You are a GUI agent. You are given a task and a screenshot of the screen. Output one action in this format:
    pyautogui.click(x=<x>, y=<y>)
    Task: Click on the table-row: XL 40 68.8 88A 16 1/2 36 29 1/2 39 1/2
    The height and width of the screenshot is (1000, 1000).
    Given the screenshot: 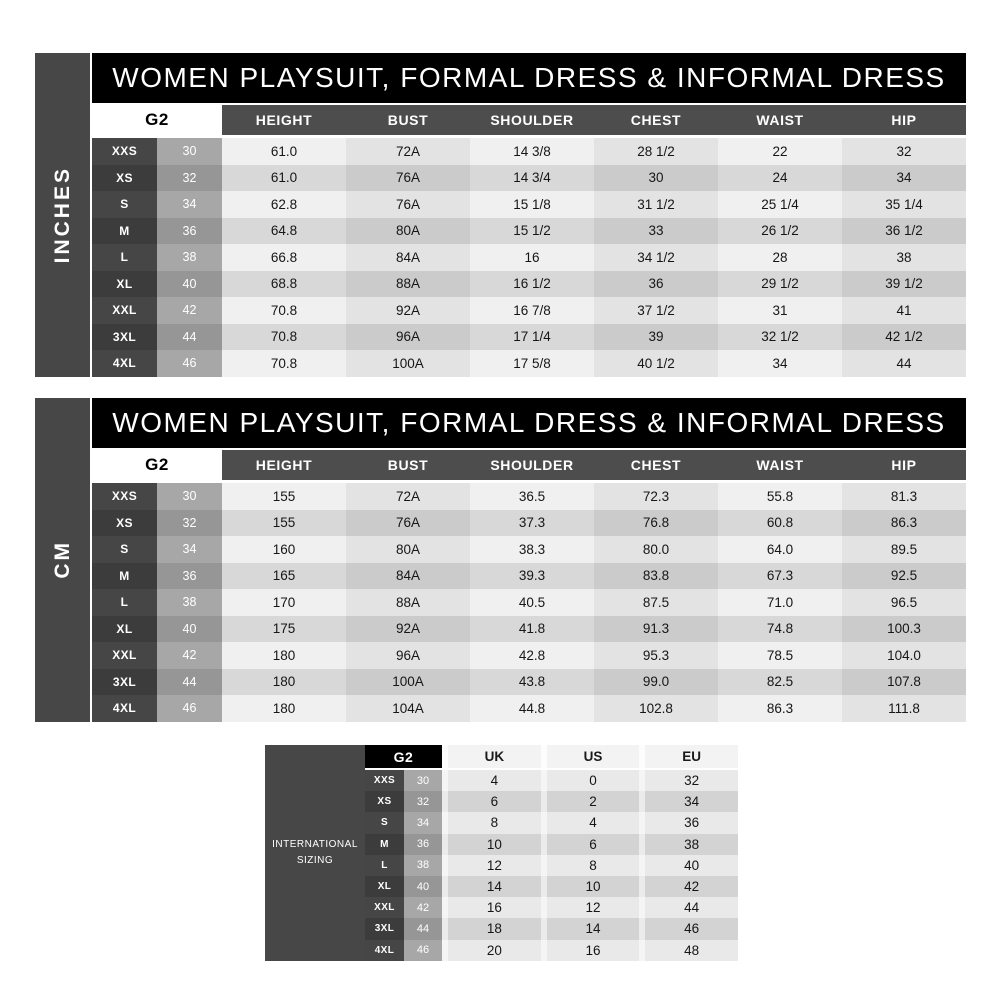 What is the action you would take?
    pyautogui.click(x=529, y=283)
    